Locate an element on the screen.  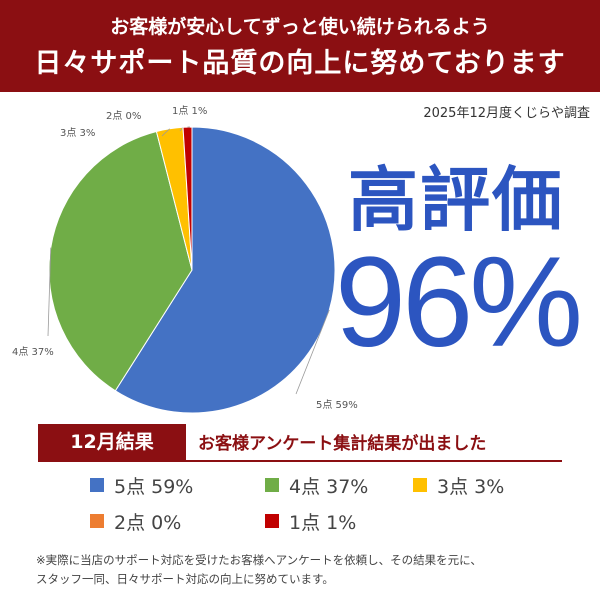
legend-item: 2点 0% is located at coordinates (136, 521).